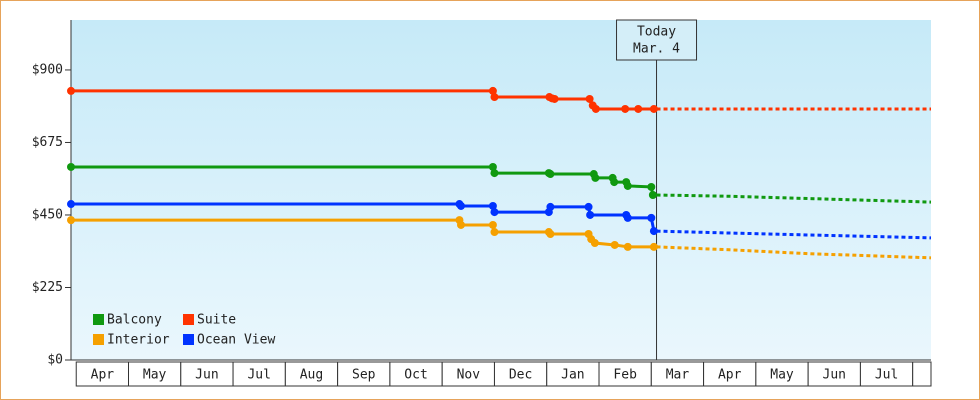  I want to click on x-tick-label: Nov, so click(469, 375).